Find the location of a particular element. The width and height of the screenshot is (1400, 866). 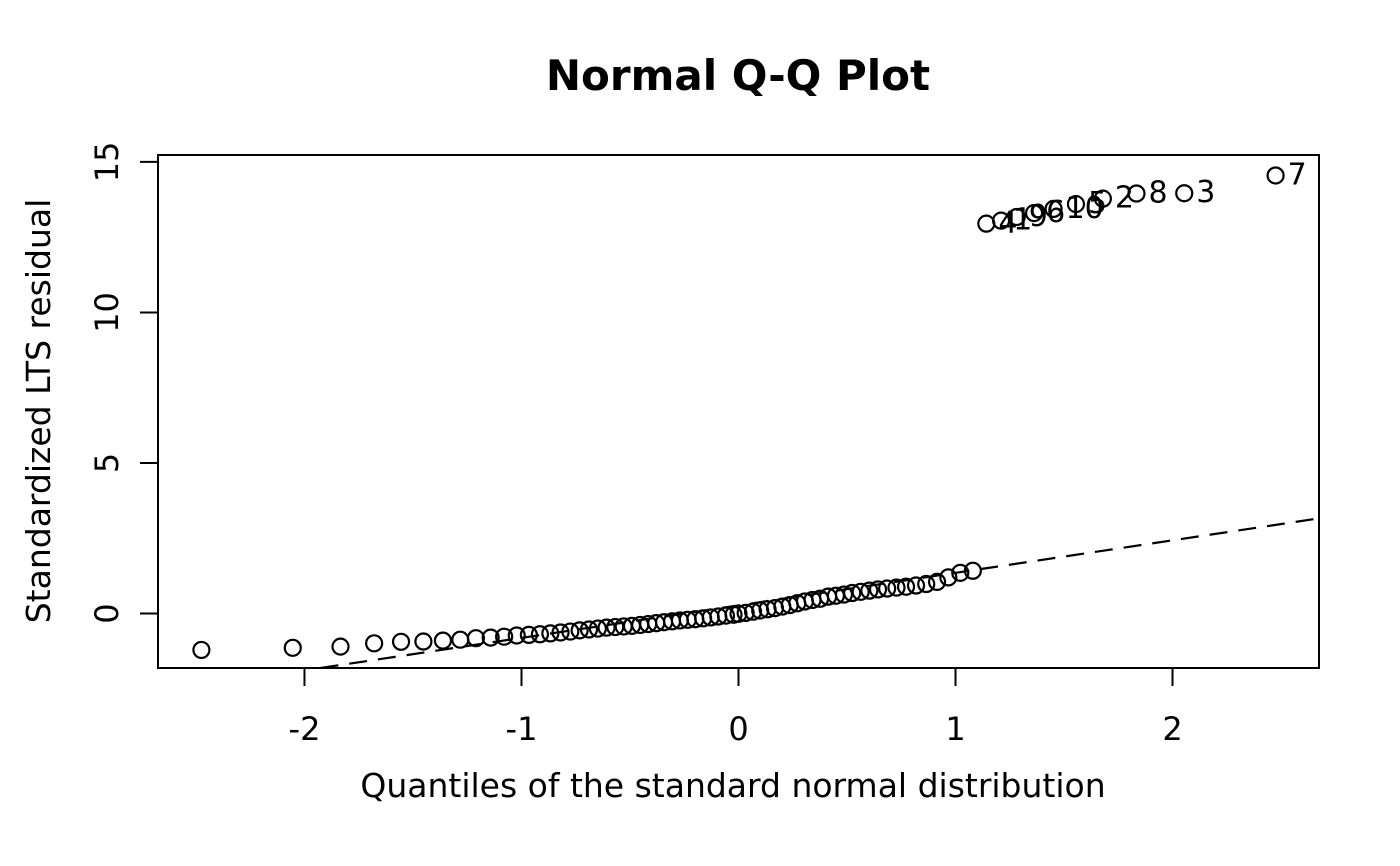

outlier-point-label: 6 is located at coordinates (1055, 212).